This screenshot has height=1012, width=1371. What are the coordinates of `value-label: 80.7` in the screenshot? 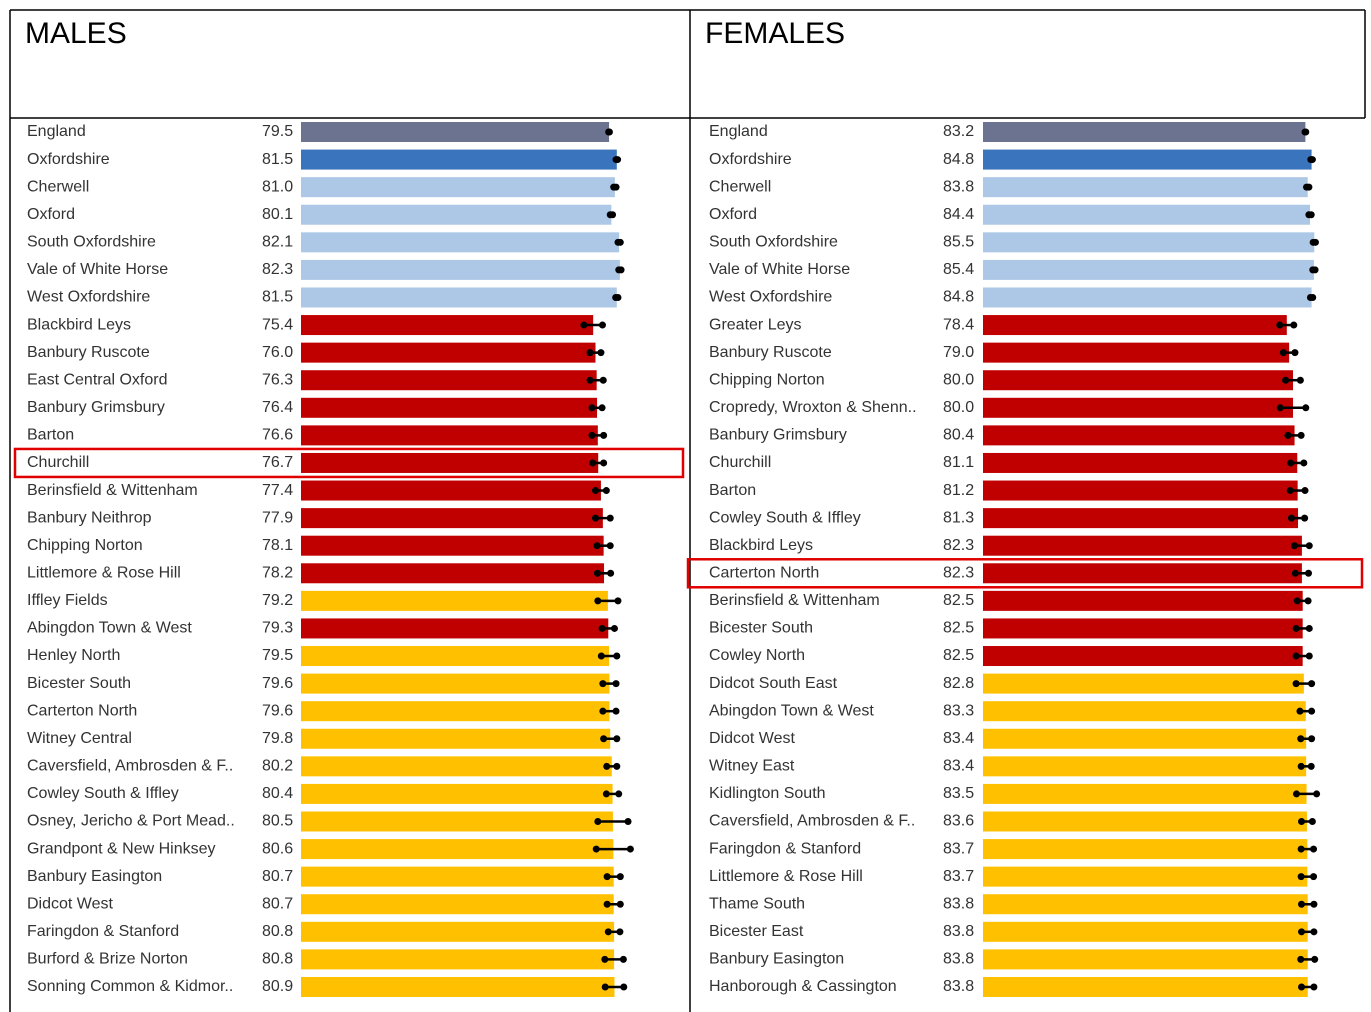 It's located at (277, 903).